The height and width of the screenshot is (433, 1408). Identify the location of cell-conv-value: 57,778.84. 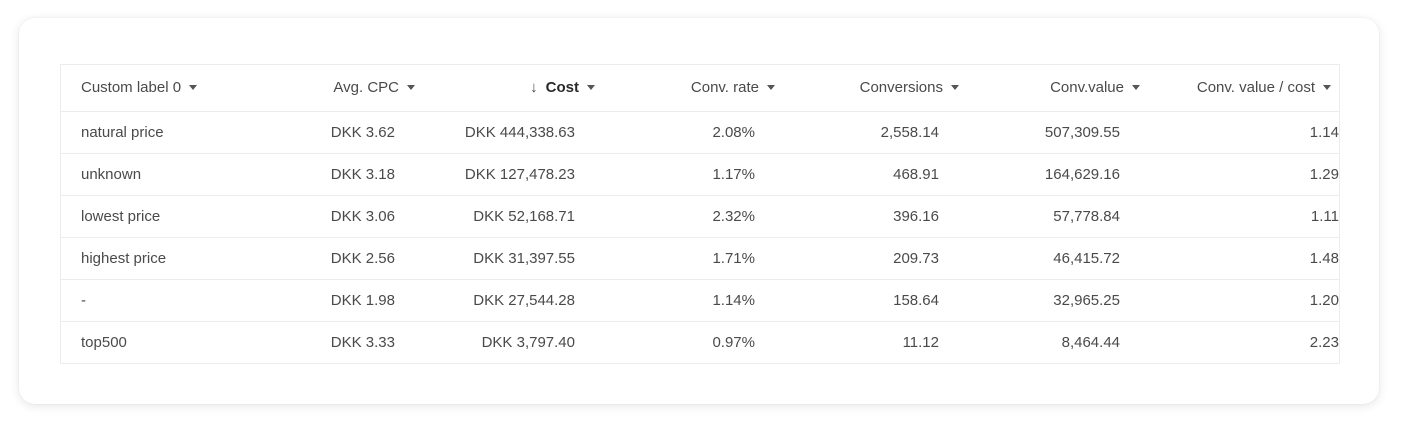
(1086, 216).